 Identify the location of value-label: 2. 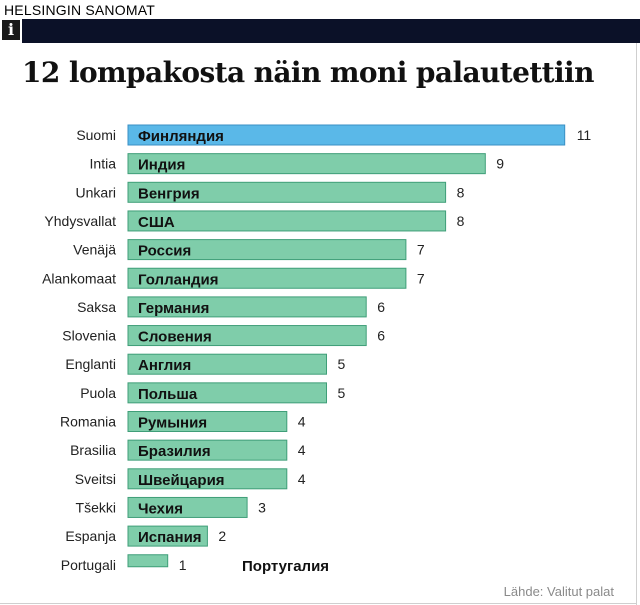
(222, 536).